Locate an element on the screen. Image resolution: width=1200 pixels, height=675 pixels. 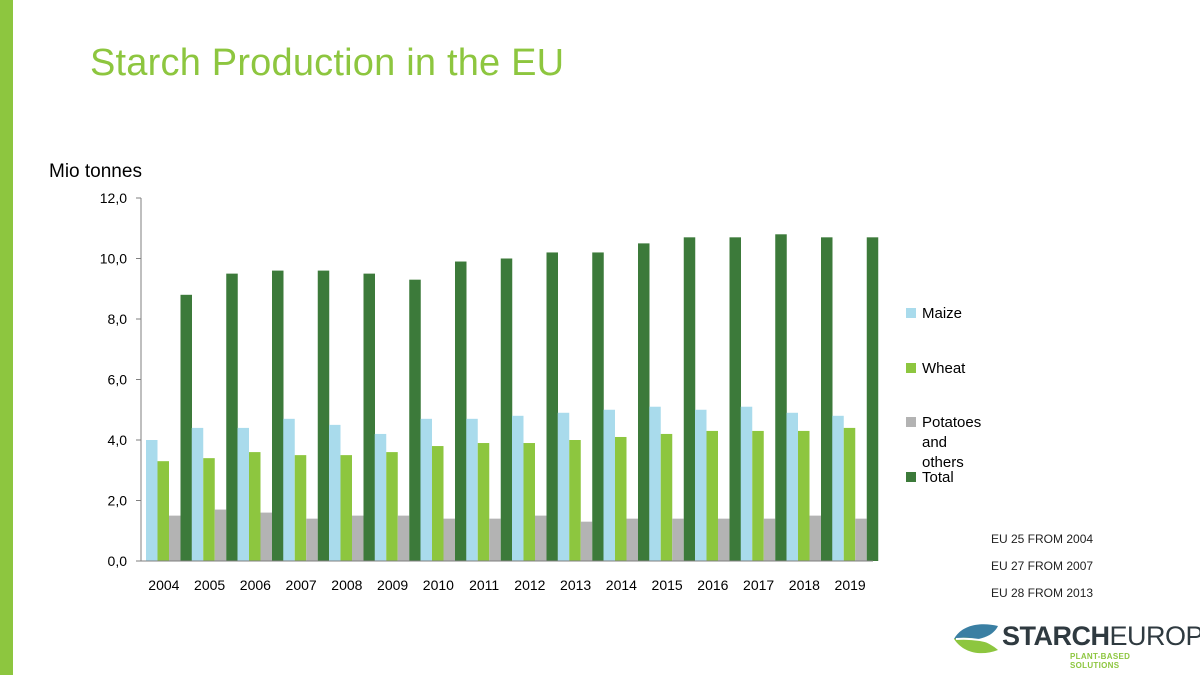
x-tick-label: 2018 is located at coordinates (804, 585).